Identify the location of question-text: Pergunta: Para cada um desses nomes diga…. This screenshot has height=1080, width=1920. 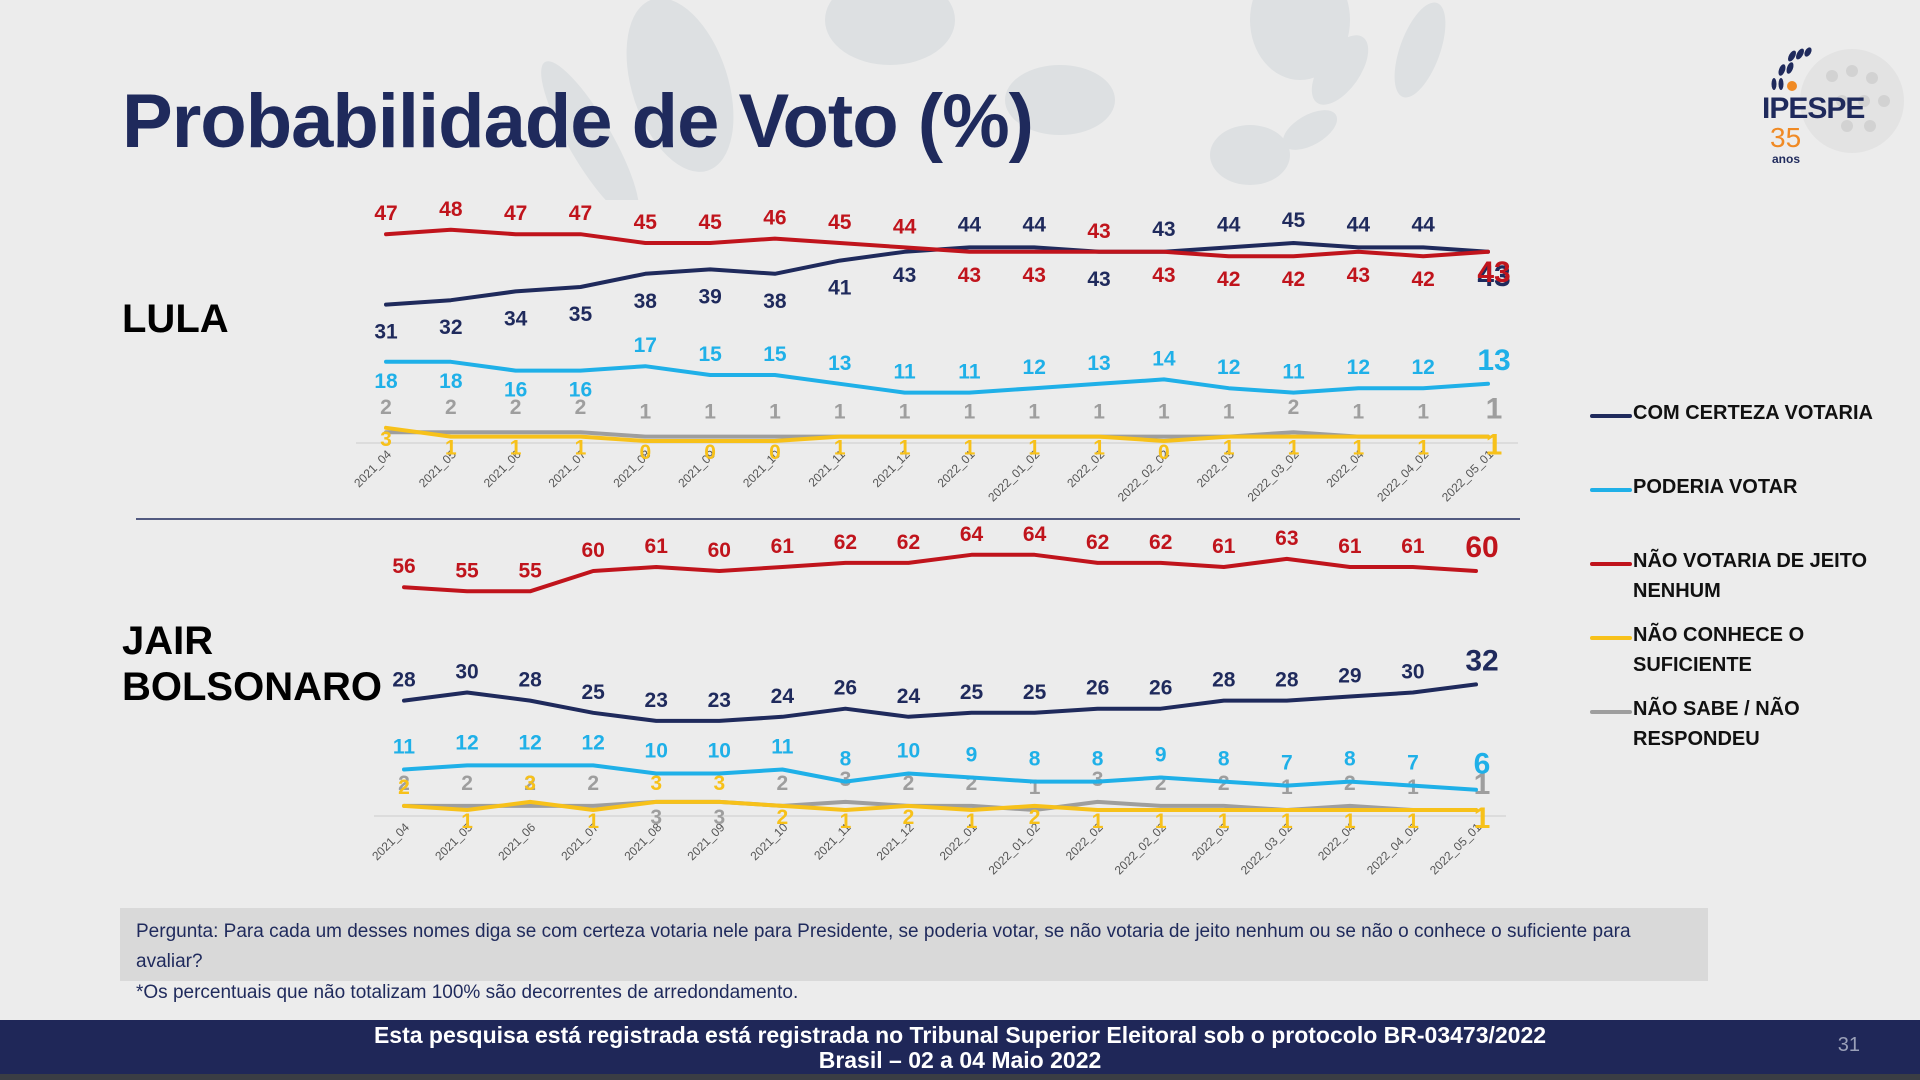
(883, 946).